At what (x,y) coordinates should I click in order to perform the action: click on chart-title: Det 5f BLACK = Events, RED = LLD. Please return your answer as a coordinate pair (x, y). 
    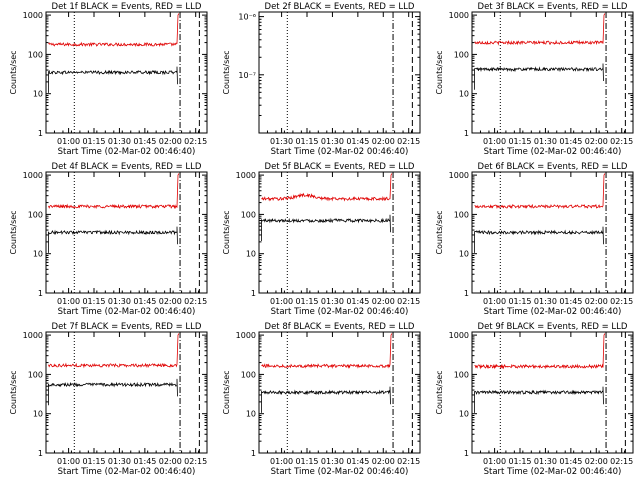
    Looking at the image, I should click on (340, 167).